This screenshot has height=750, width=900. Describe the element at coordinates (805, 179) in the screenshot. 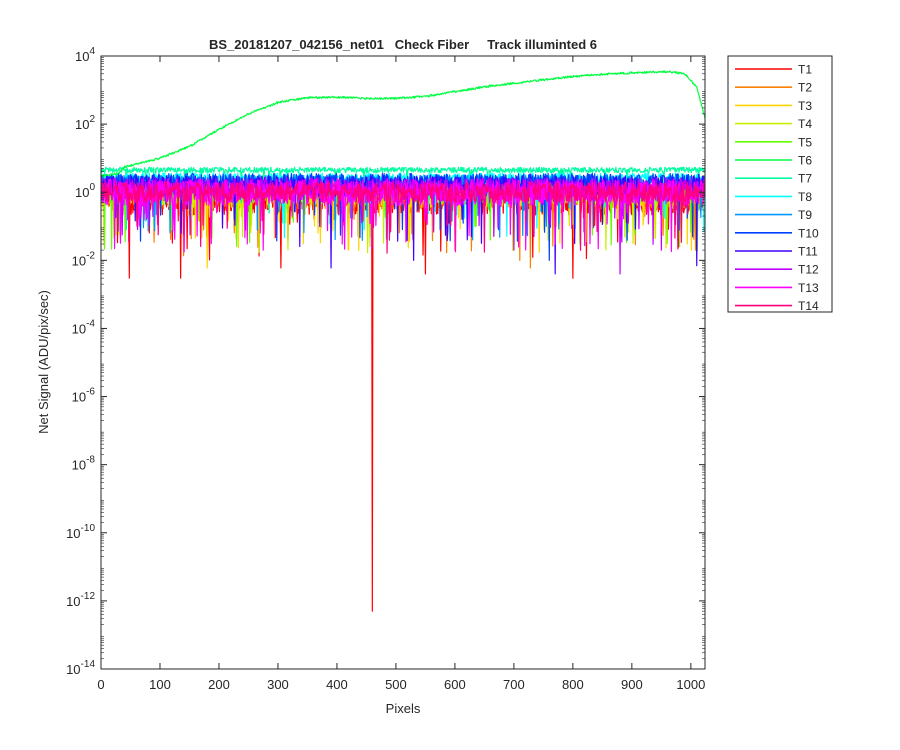

I see `legend-label-t7: T7` at that location.